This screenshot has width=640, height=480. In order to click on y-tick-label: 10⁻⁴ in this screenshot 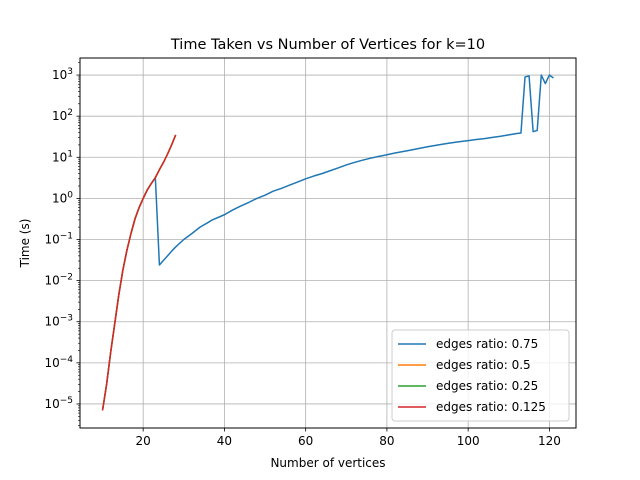, I will do `click(58, 362)`.